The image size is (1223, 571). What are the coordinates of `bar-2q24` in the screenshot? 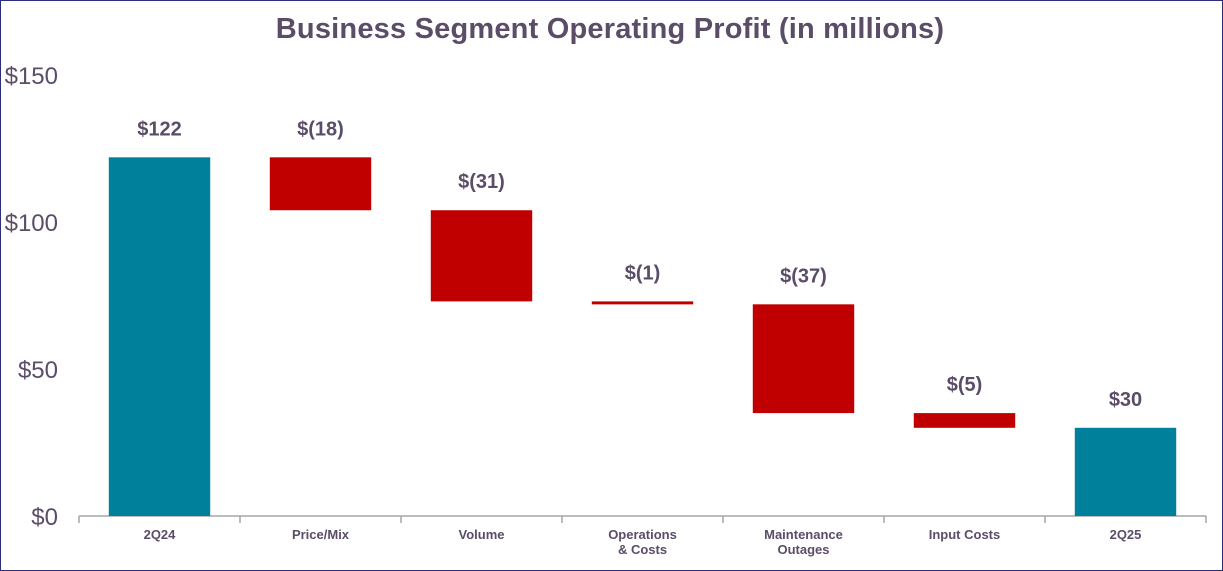 It's located at (159, 336).